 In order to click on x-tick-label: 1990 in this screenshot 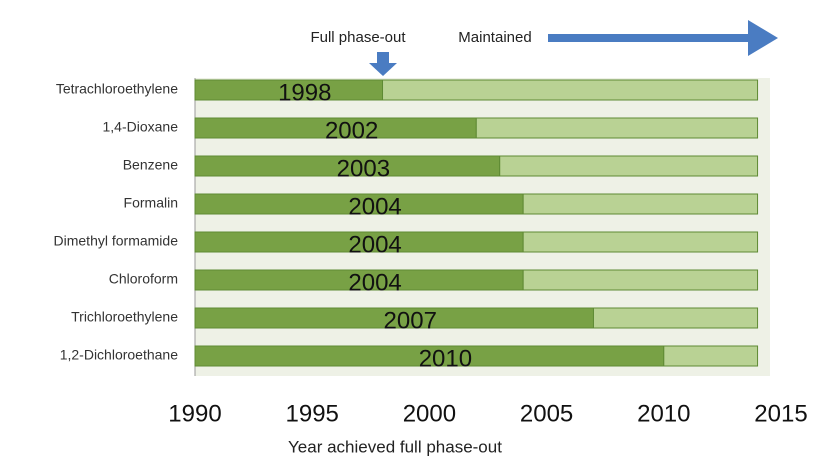, I will do `click(194, 413)`.